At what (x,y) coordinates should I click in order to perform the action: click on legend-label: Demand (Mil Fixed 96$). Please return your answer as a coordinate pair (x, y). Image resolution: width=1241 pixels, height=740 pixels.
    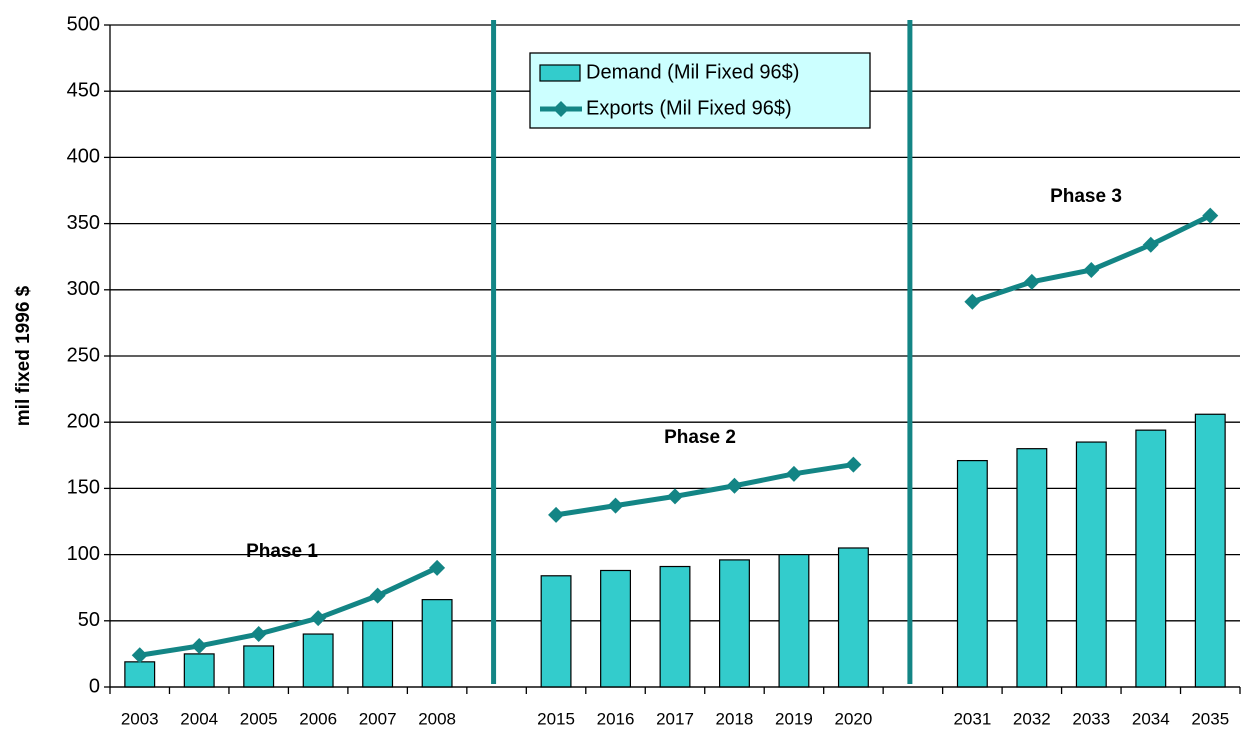
    Looking at the image, I should click on (692, 72).